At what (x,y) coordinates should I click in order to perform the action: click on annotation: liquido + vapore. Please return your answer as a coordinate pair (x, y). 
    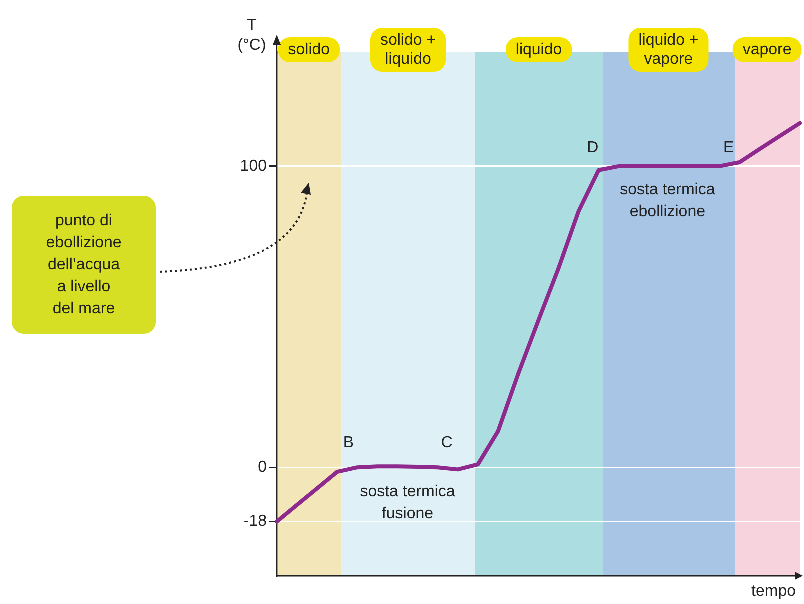
    Looking at the image, I should click on (668, 50).